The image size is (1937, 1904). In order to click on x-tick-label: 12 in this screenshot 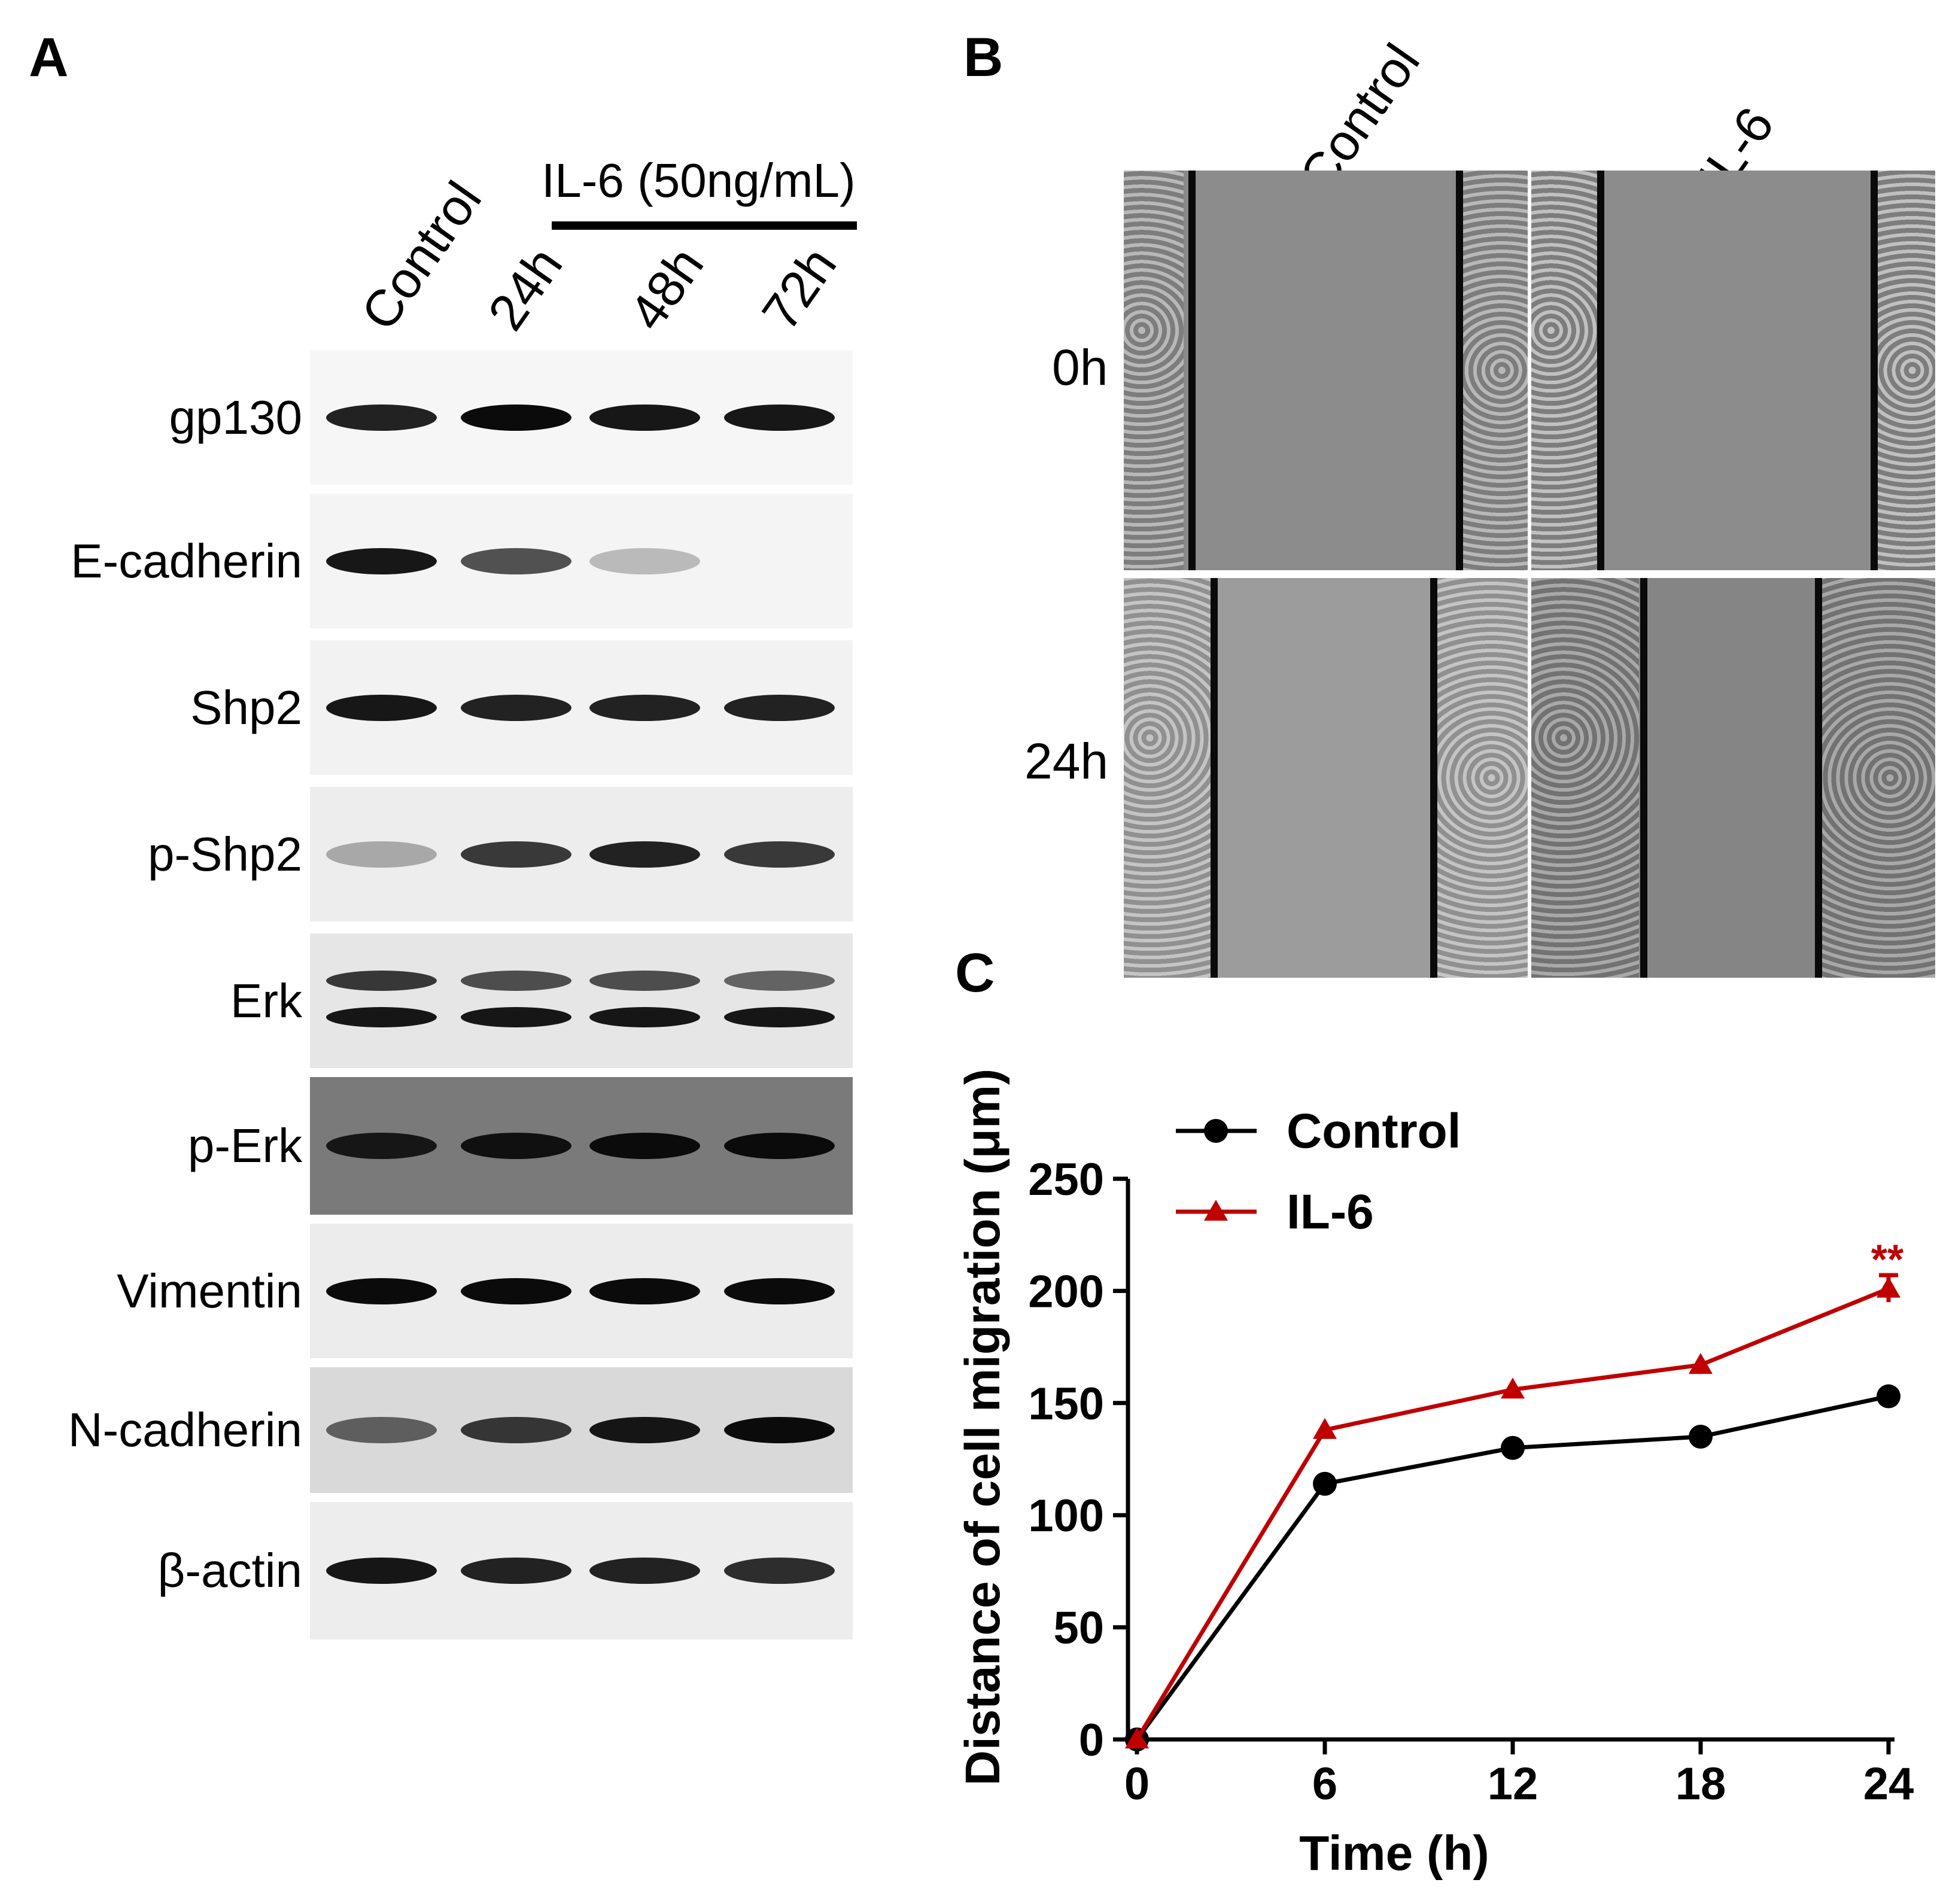, I will do `click(1513, 1784)`.